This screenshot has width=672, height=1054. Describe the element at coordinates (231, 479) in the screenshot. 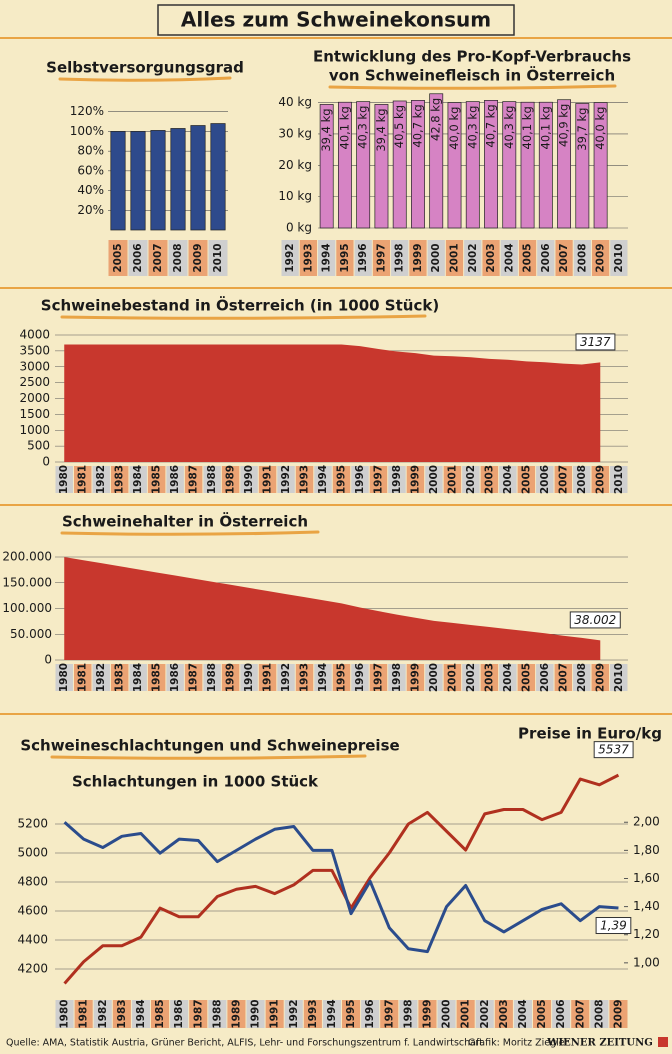

I see `x-tick-label: 1989` at that location.